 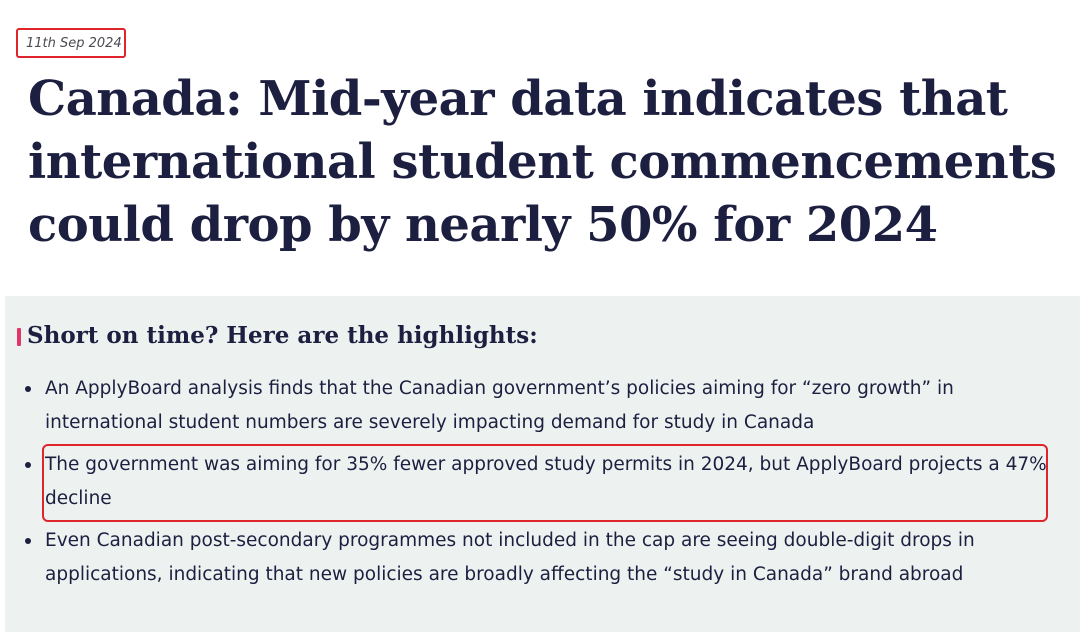 What do you see at coordinates (282, 335) in the screenshot?
I see `highlights-heading: Short on time? Here are the highlights:` at bounding box center [282, 335].